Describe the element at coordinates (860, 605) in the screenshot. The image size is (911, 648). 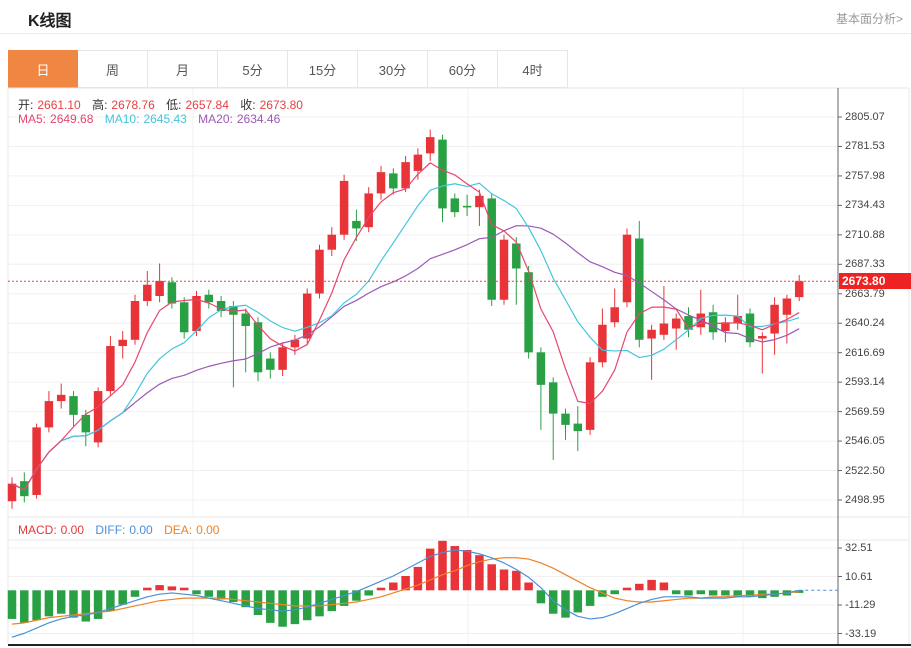
I see `macd-tick-label-2: -11.29` at that location.